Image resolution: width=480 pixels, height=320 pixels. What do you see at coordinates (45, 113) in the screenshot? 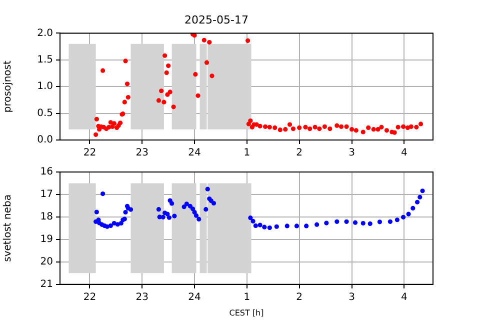
I see `y-tick-label: 0.5` at bounding box center [45, 113].